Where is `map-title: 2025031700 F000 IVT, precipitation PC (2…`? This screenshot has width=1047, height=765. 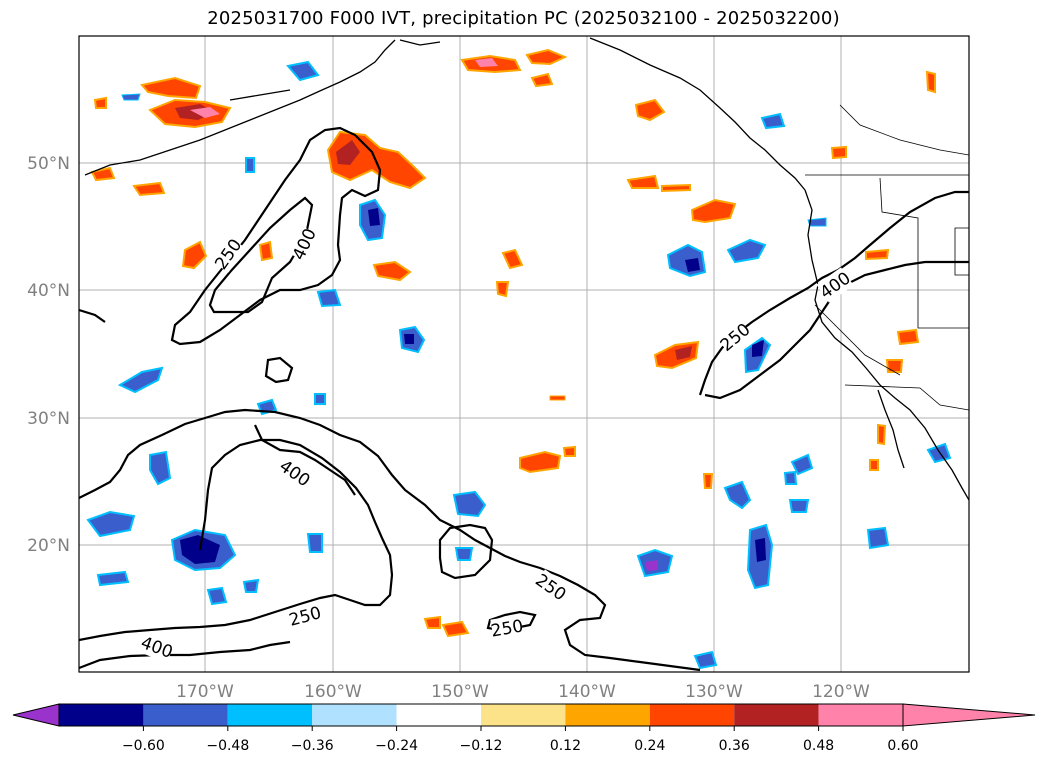 map-title: 2025031700 F000 IVT, precipitation PC (2… is located at coordinates (523, 18).